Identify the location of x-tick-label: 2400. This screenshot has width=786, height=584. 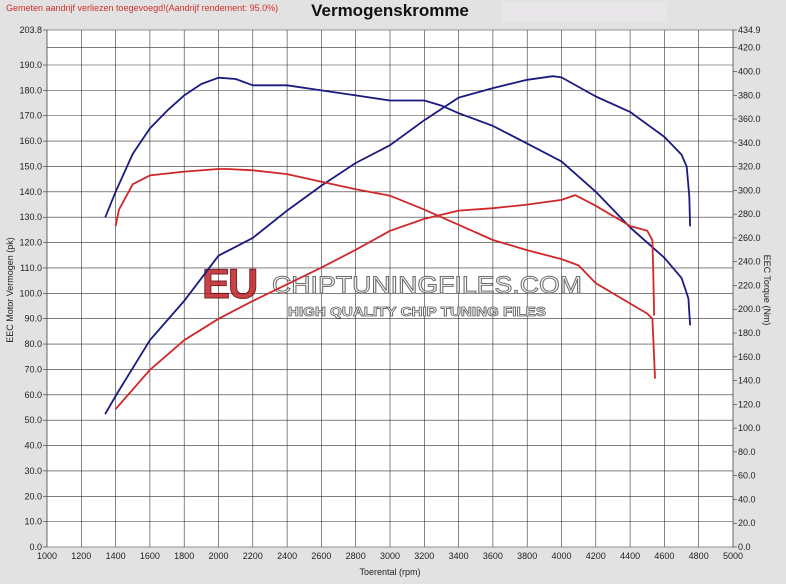
(287, 556).